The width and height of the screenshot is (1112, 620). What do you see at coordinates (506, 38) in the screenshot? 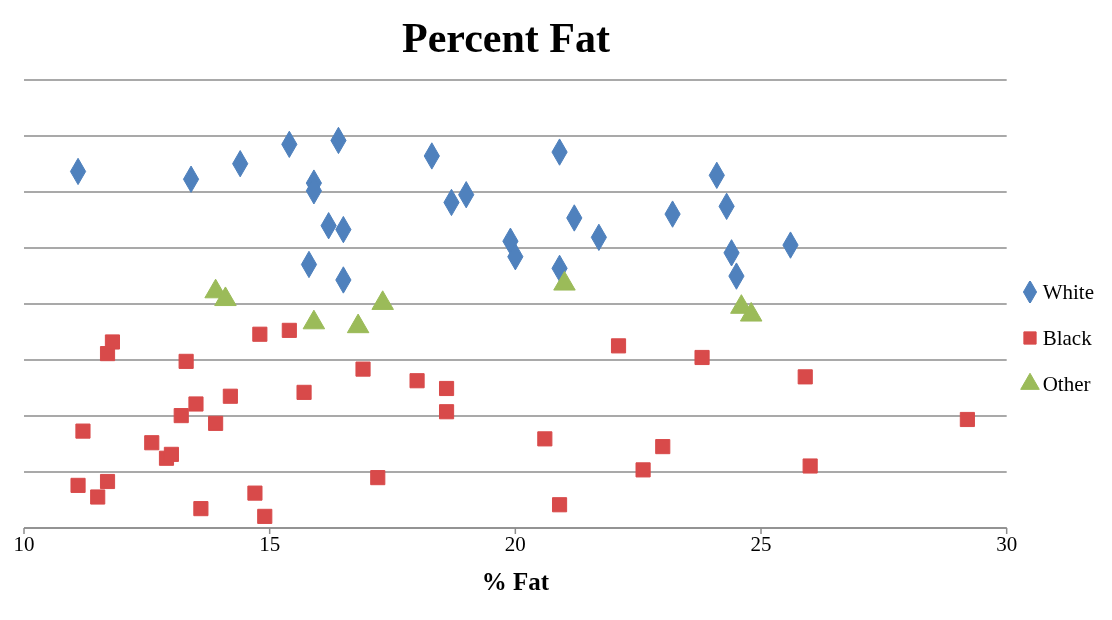
I see `chart-title: Percent Fat` at bounding box center [506, 38].